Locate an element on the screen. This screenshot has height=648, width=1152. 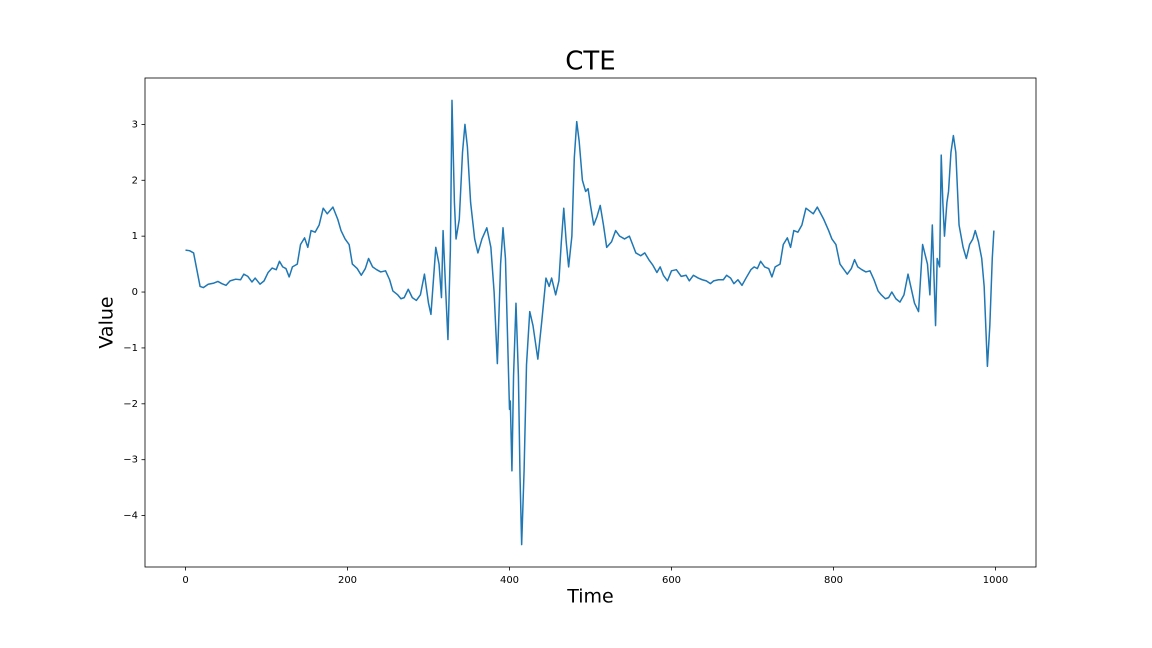
y-tick-label: −1 is located at coordinates (130, 348).